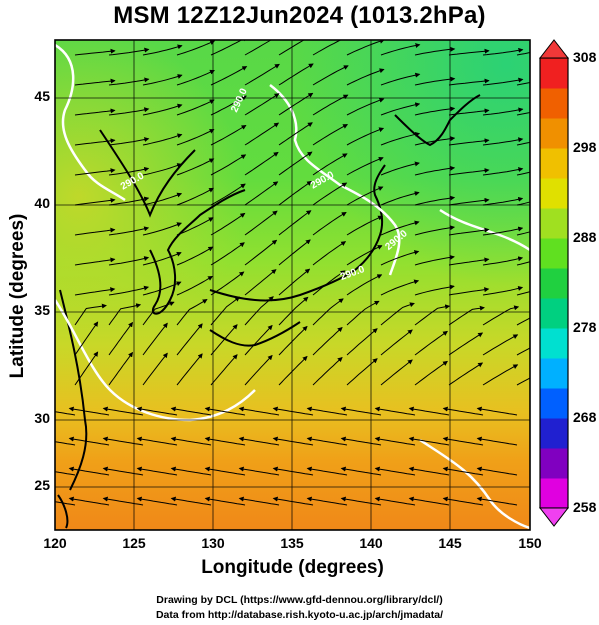  I want to click on colorbar-label: 258, so click(585, 507).